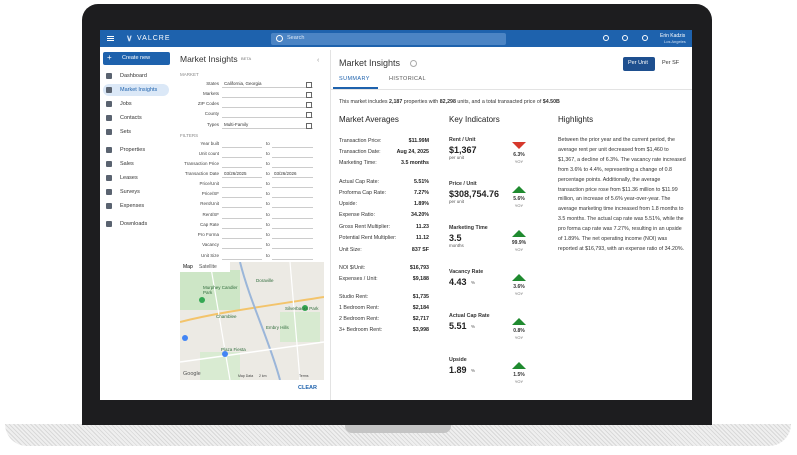  I want to click on map-tab: Satellite, so click(208, 267).